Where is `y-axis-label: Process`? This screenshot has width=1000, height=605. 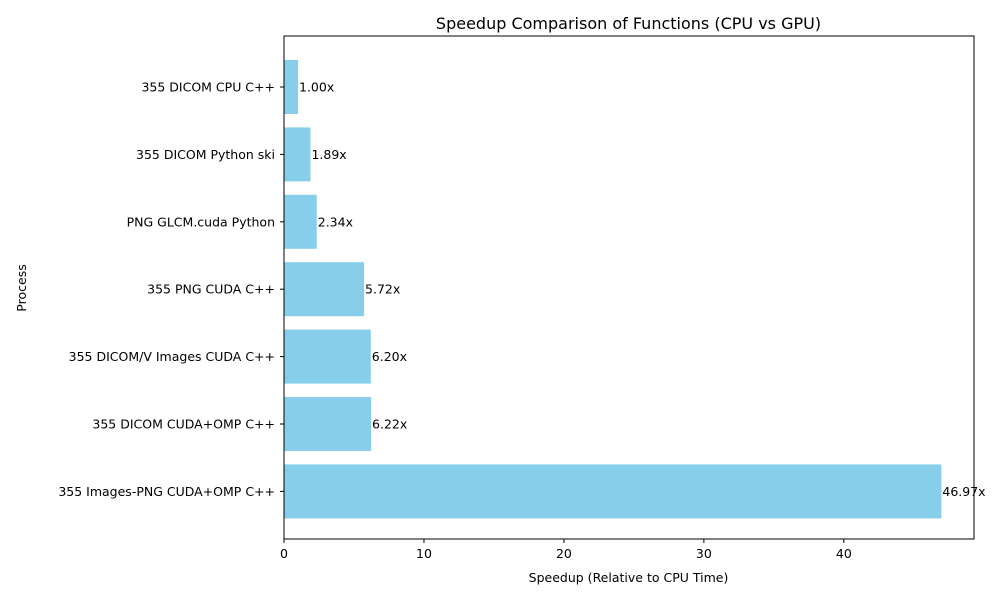 y-axis-label: Process is located at coordinates (21, 287).